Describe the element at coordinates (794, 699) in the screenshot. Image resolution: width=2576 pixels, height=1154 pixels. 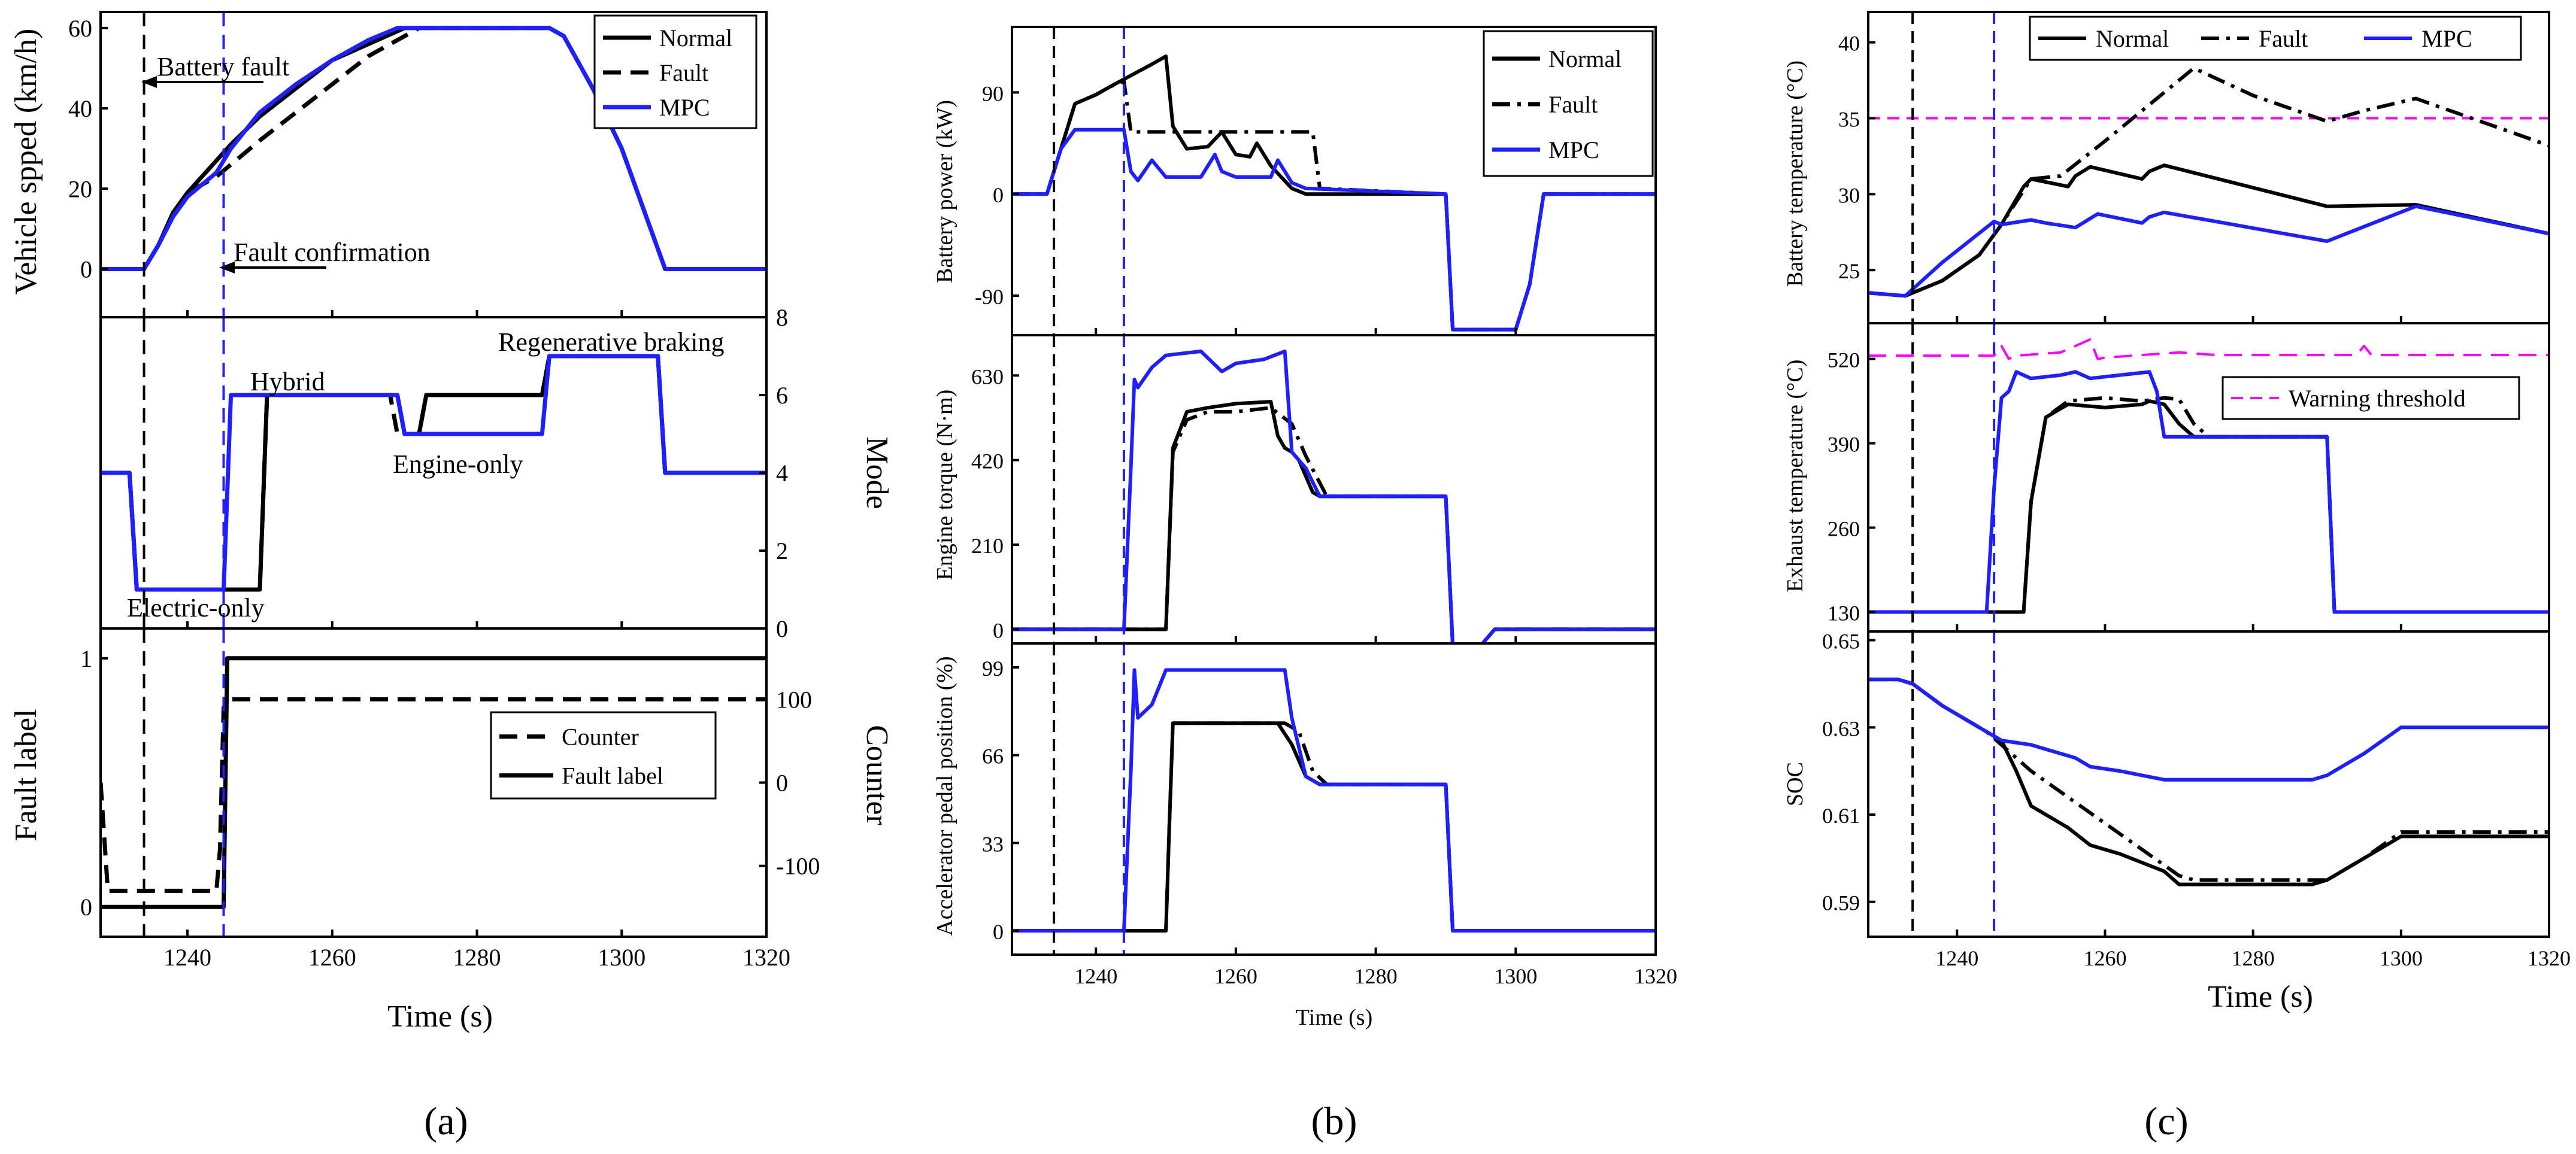
I see `y-tick-label: 100` at that location.